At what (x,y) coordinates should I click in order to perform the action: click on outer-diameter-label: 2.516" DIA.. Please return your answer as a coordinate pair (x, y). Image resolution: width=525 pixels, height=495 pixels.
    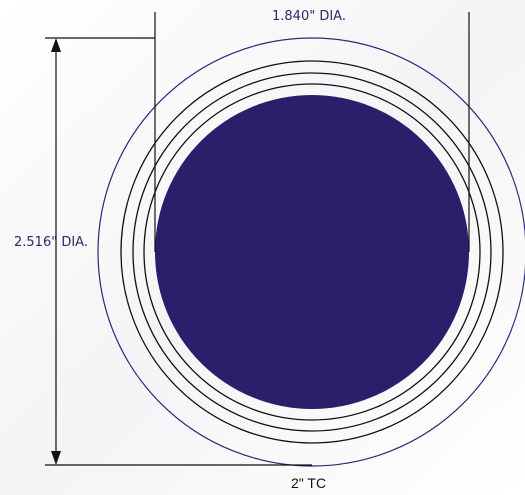
    Looking at the image, I should click on (51, 242).